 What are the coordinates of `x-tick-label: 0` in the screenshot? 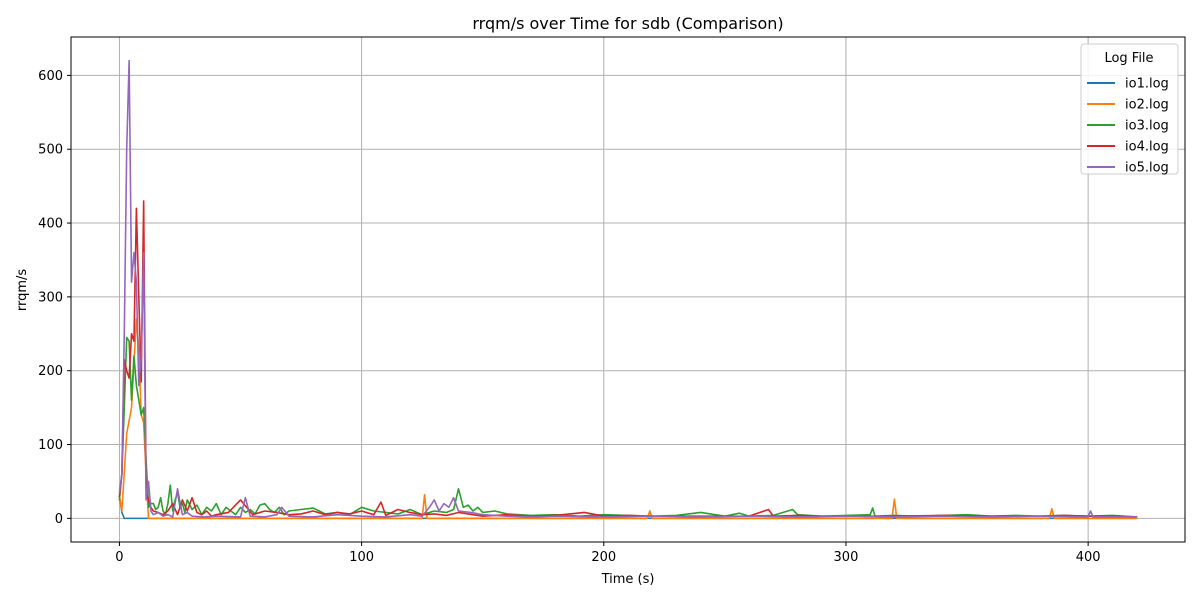 It's located at (119, 557).